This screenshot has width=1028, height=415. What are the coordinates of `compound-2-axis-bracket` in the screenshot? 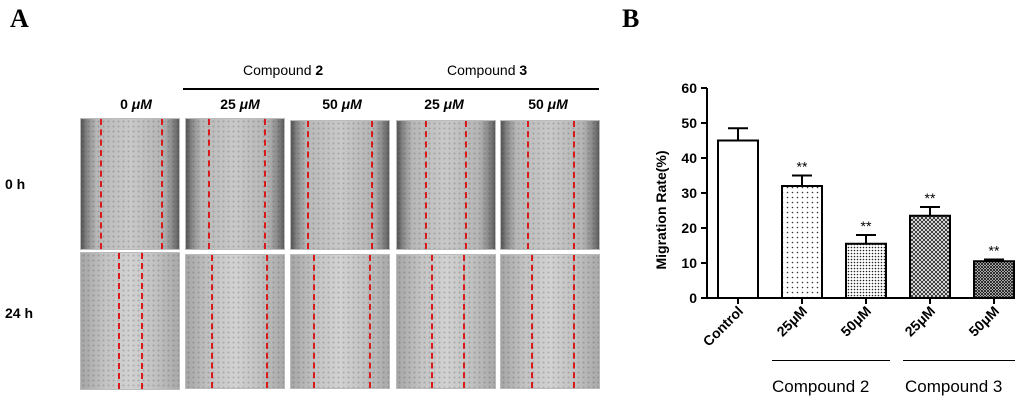 It's located at (831, 360).